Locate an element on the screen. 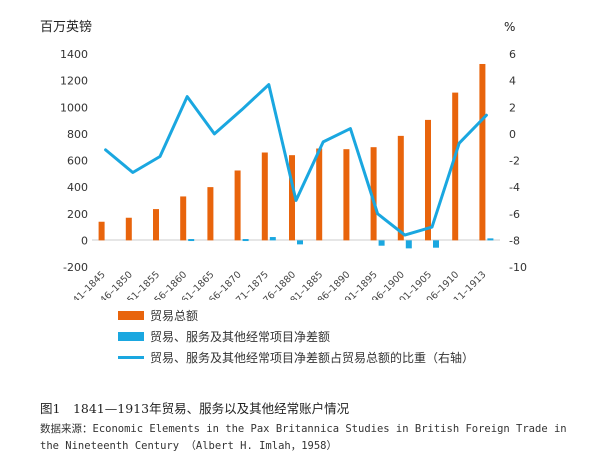 The width and height of the screenshot is (596, 469). right-tick-label: -4 is located at coordinates (514, 187).